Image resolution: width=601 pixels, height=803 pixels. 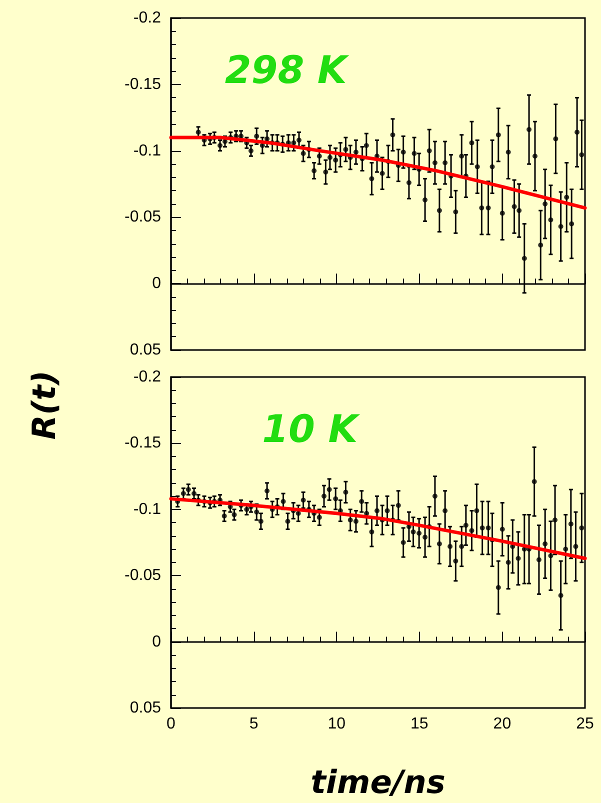 I want to click on x-tick-label: 10, so click(x=337, y=724).